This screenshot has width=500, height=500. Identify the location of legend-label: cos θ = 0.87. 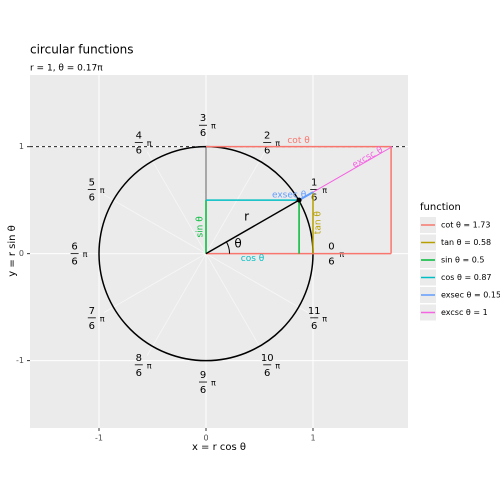
(466, 277).